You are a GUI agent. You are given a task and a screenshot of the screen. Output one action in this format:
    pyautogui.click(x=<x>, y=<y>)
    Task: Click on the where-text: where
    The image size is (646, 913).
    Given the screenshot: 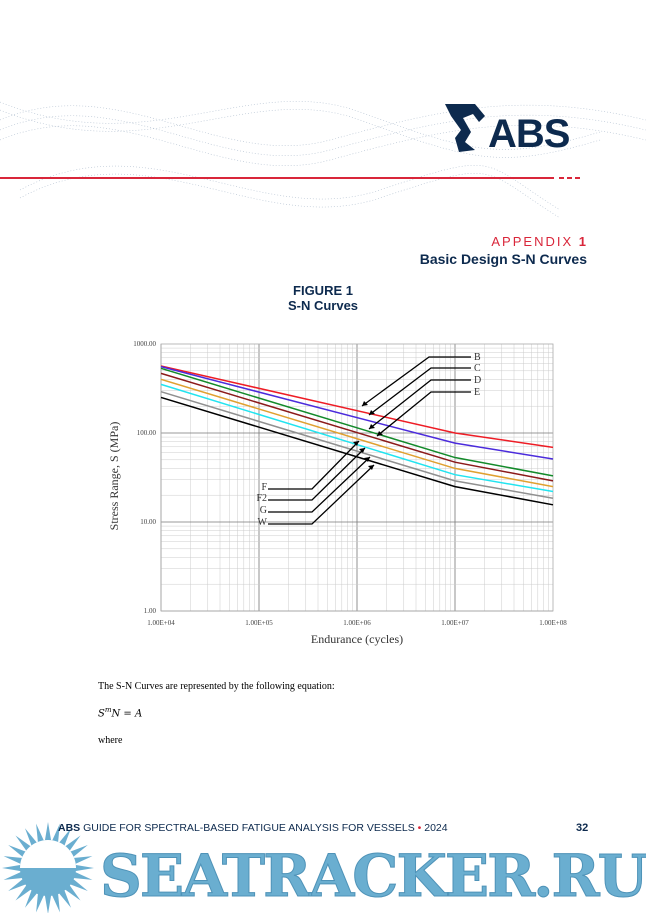 What is the action you would take?
    pyautogui.click(x=110, y=740)
    